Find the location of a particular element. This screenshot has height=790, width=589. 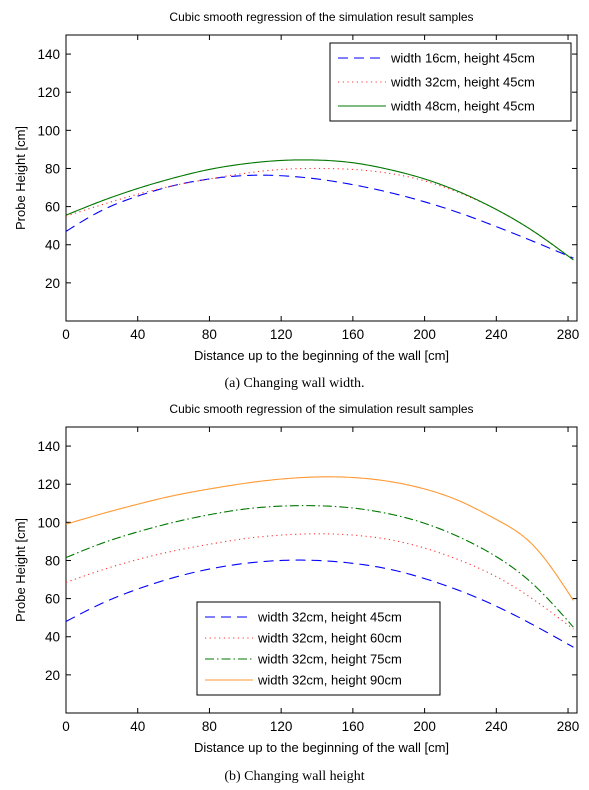

legend-label-1: width 32cm, height 45cm is located at coordinates (329, 617).